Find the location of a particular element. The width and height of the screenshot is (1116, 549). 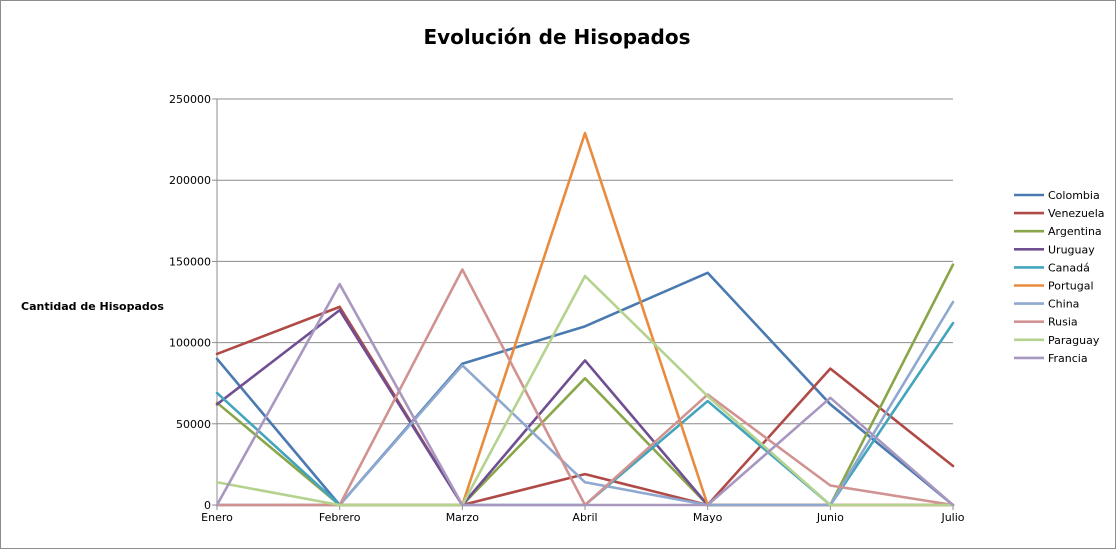

legend-label-china: China is located at coordinates (1063, 304).